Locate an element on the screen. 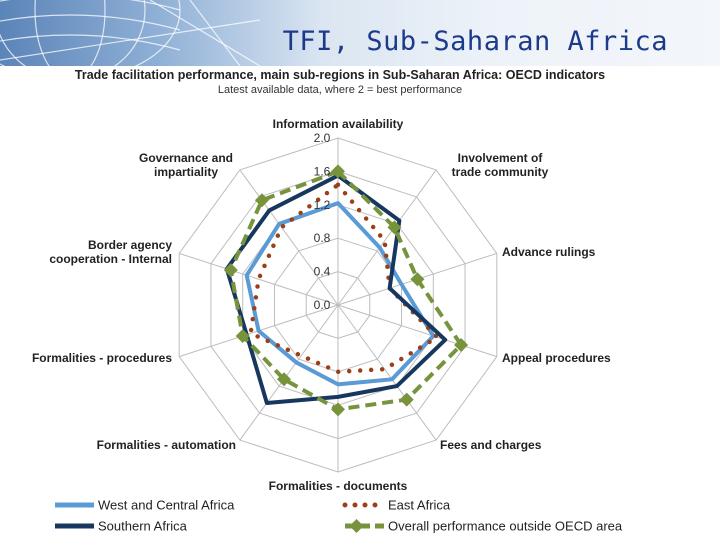 Image resolution: width=720 pixels, height=540 pixels. axis-label: Governance and impartiality is located at coordinates (186, 165).